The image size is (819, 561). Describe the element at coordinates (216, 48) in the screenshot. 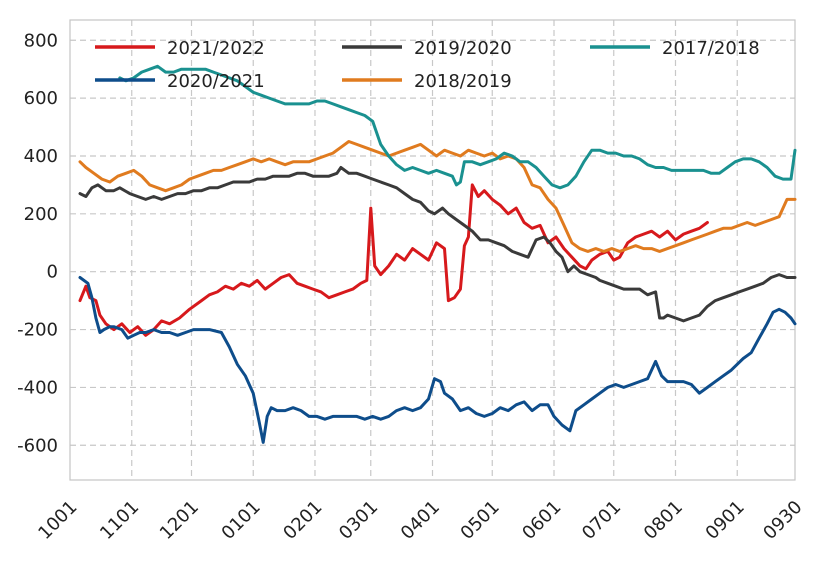

I see `legend-label: 2021/2022` at that location.